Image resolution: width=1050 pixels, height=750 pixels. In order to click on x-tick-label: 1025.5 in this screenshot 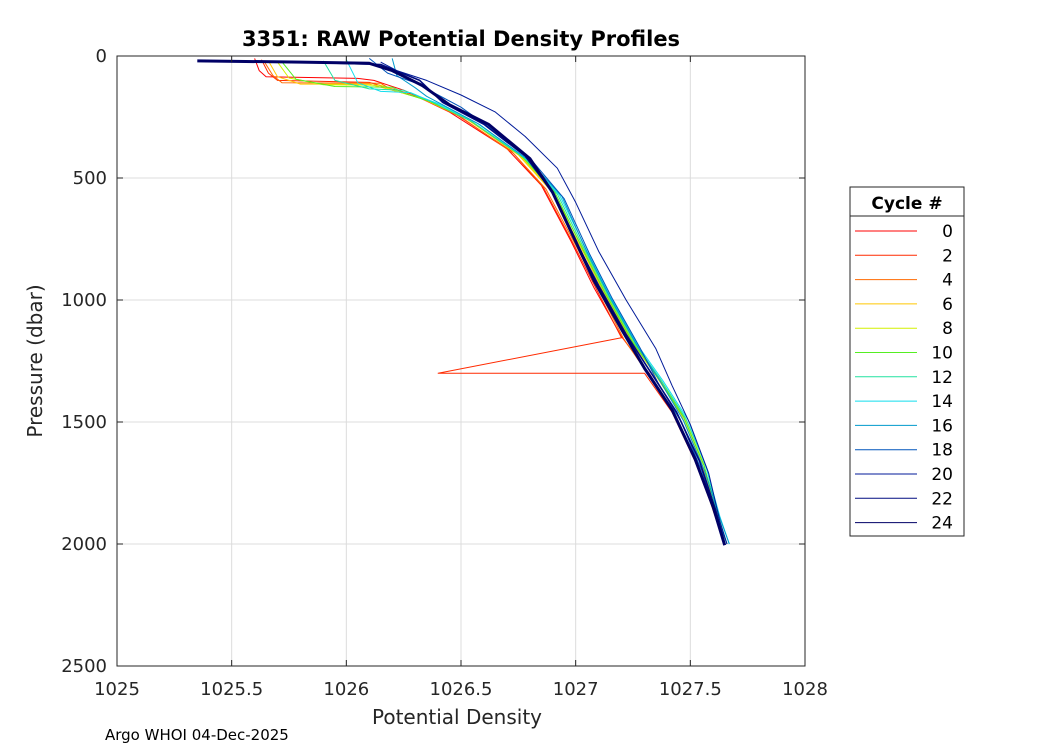, I will do `click(231, 689)`.